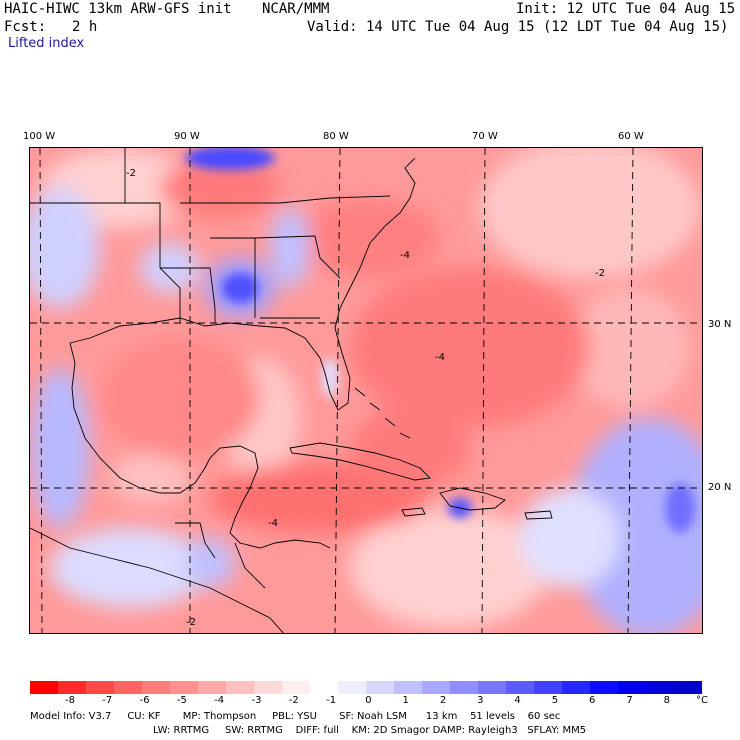  What do you see at coordinates (219, 700) in the screenshot?
I see `colorbar-tick-label: -4` at bounding box center [219, 700].